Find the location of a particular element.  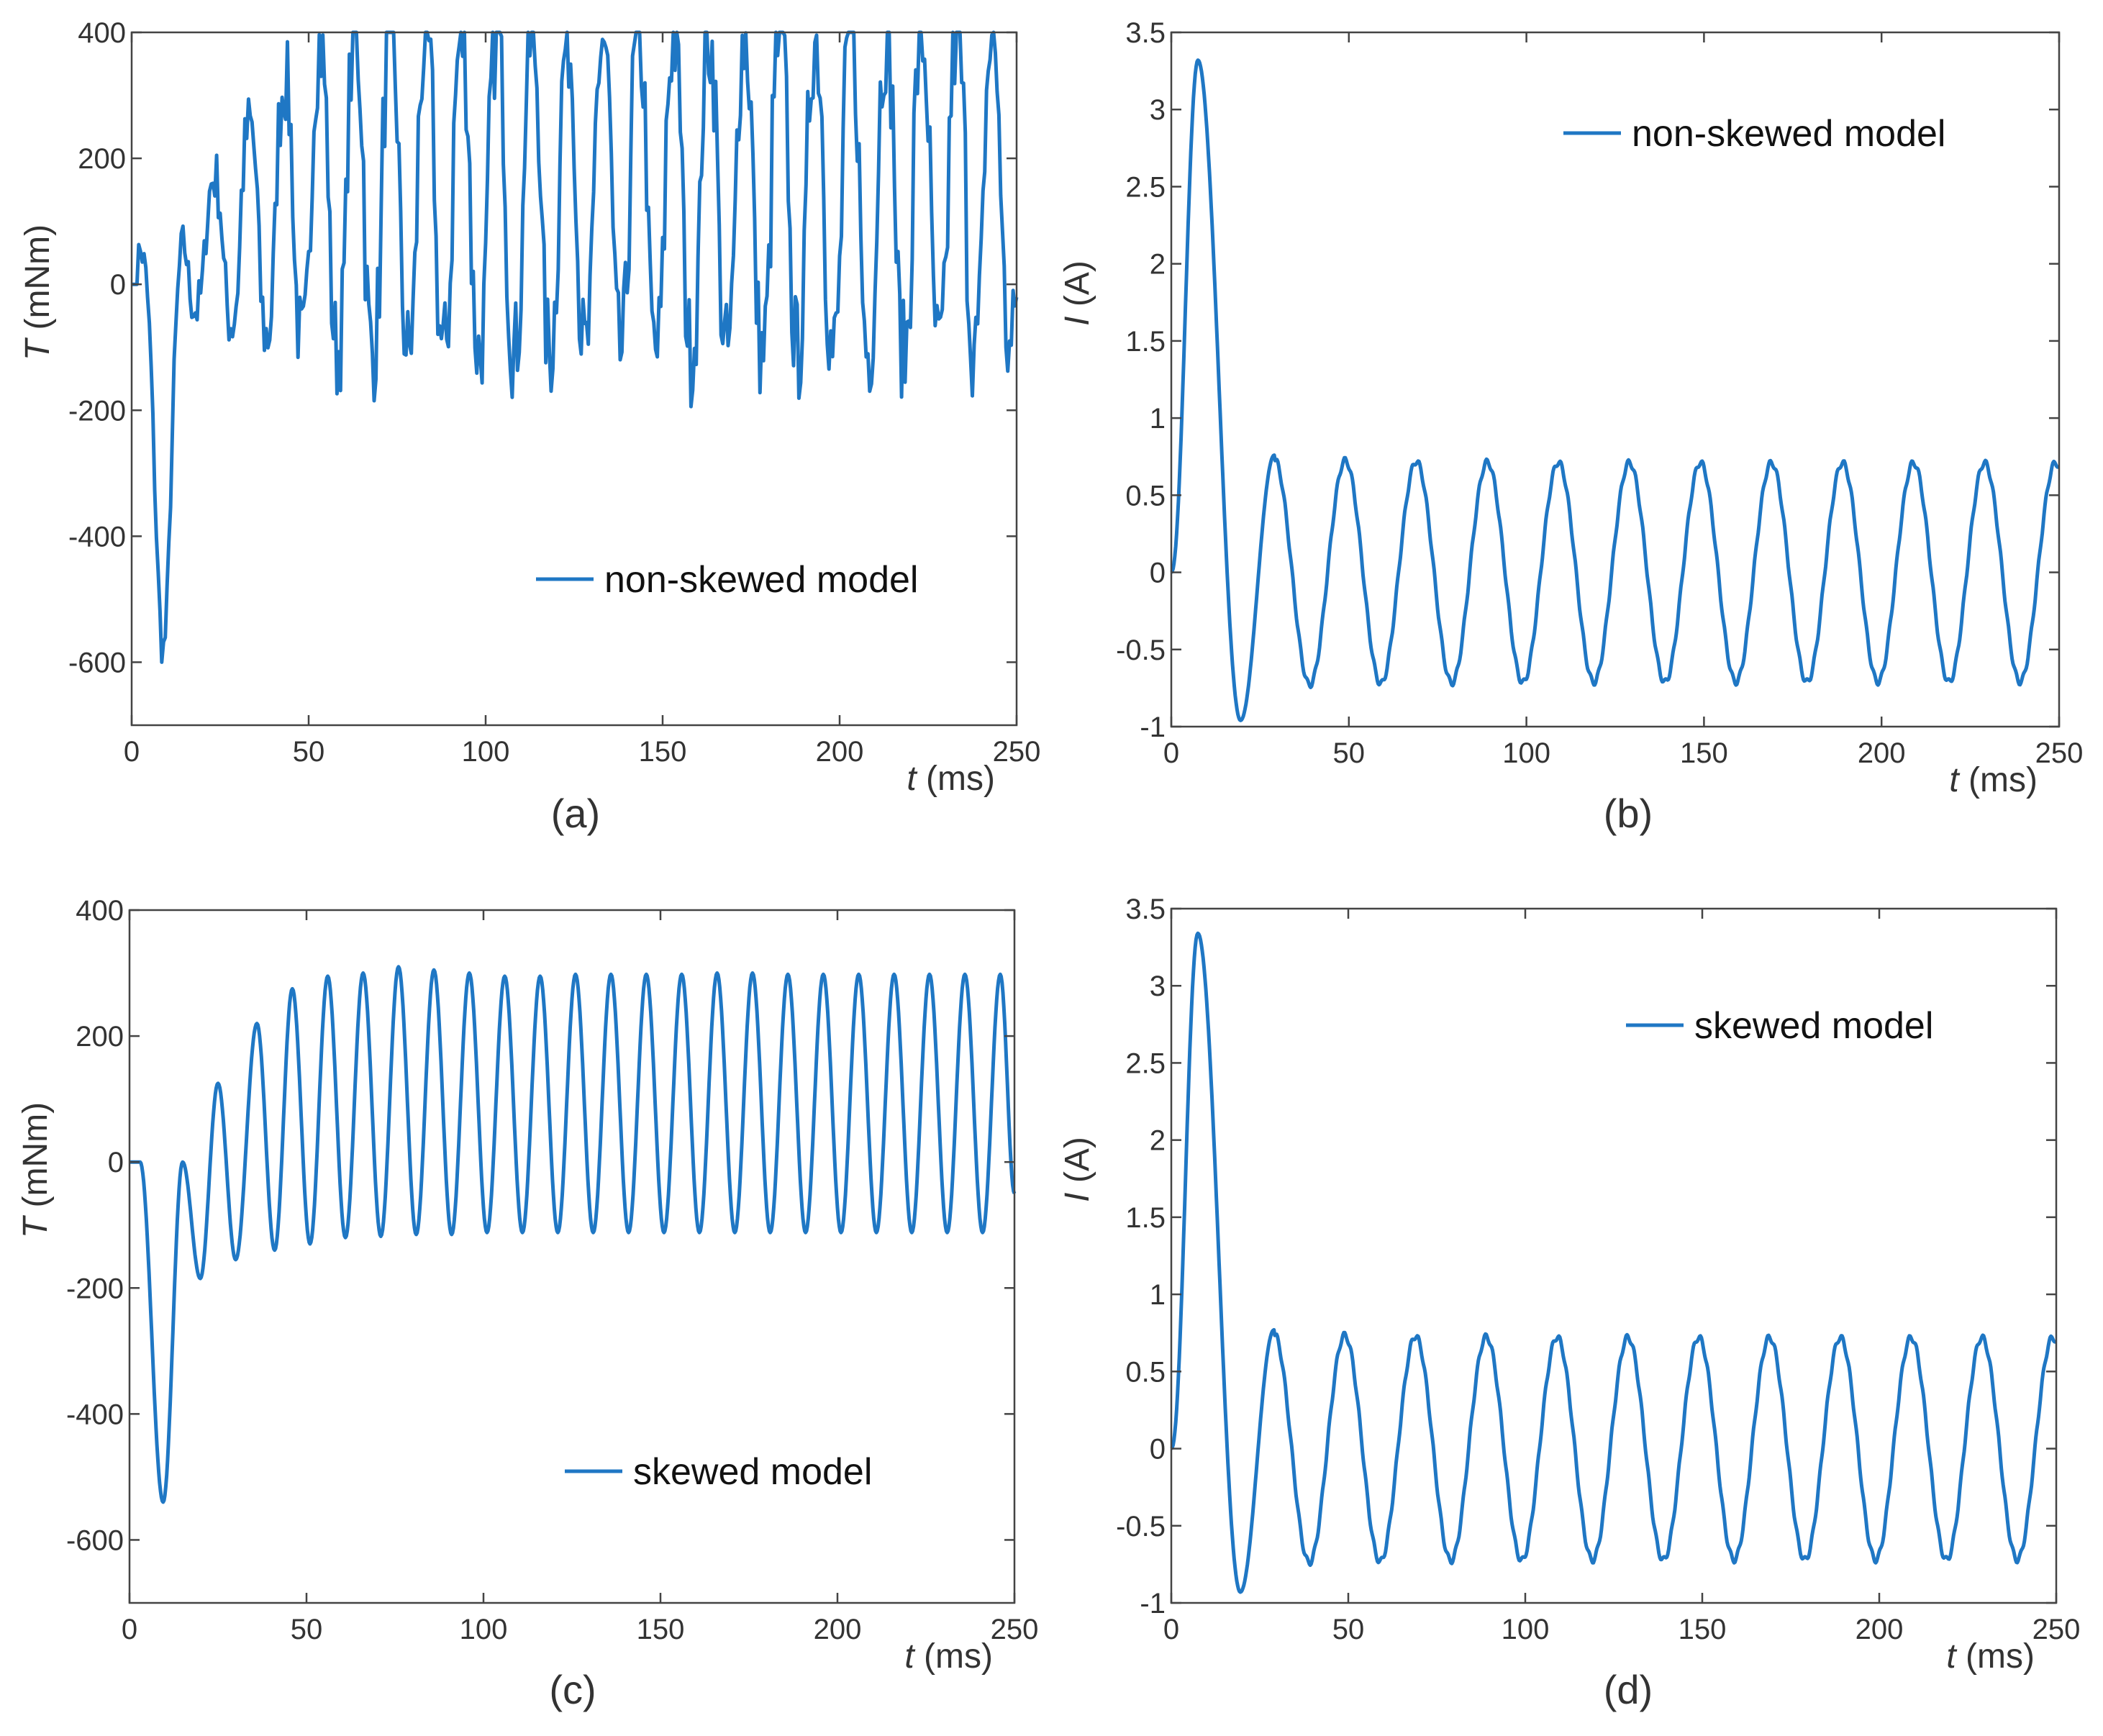

panel-caption: (d) is located at coordinates (1628, 1690).